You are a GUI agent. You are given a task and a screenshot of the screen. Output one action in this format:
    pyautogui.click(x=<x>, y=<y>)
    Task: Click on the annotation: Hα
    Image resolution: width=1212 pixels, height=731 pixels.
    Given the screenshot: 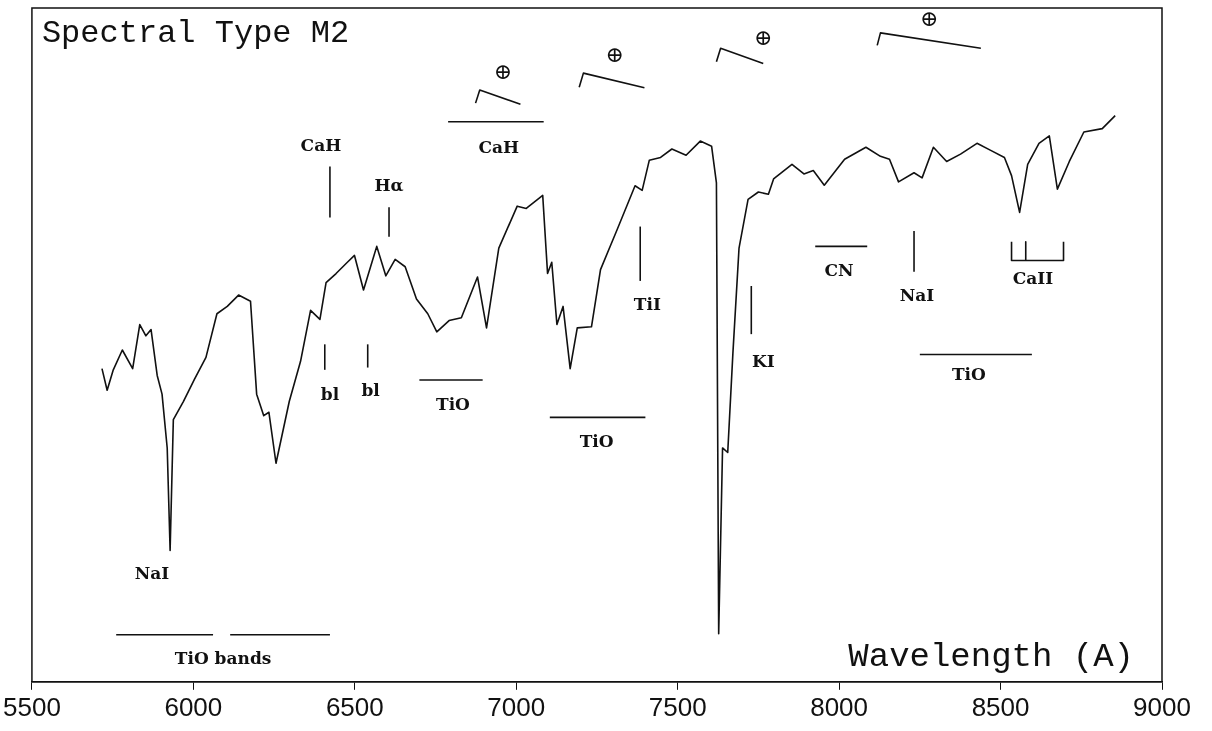 What is the action you would take?
    pyautogui.click(x=389, y=185)
    